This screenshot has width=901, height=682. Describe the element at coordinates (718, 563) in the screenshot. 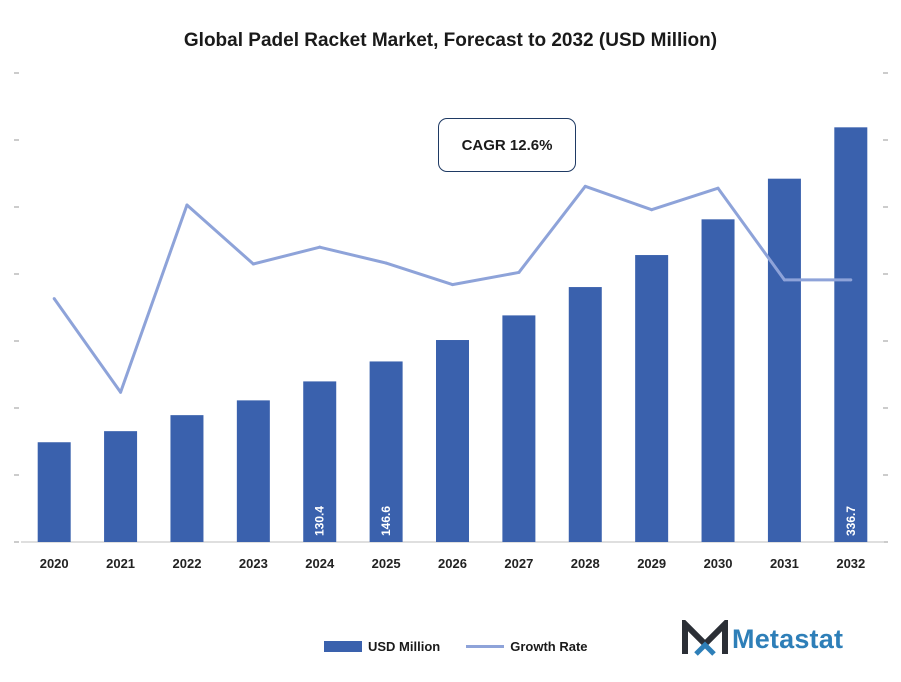

I see `x-tick-label-2030: 2030` at that location.